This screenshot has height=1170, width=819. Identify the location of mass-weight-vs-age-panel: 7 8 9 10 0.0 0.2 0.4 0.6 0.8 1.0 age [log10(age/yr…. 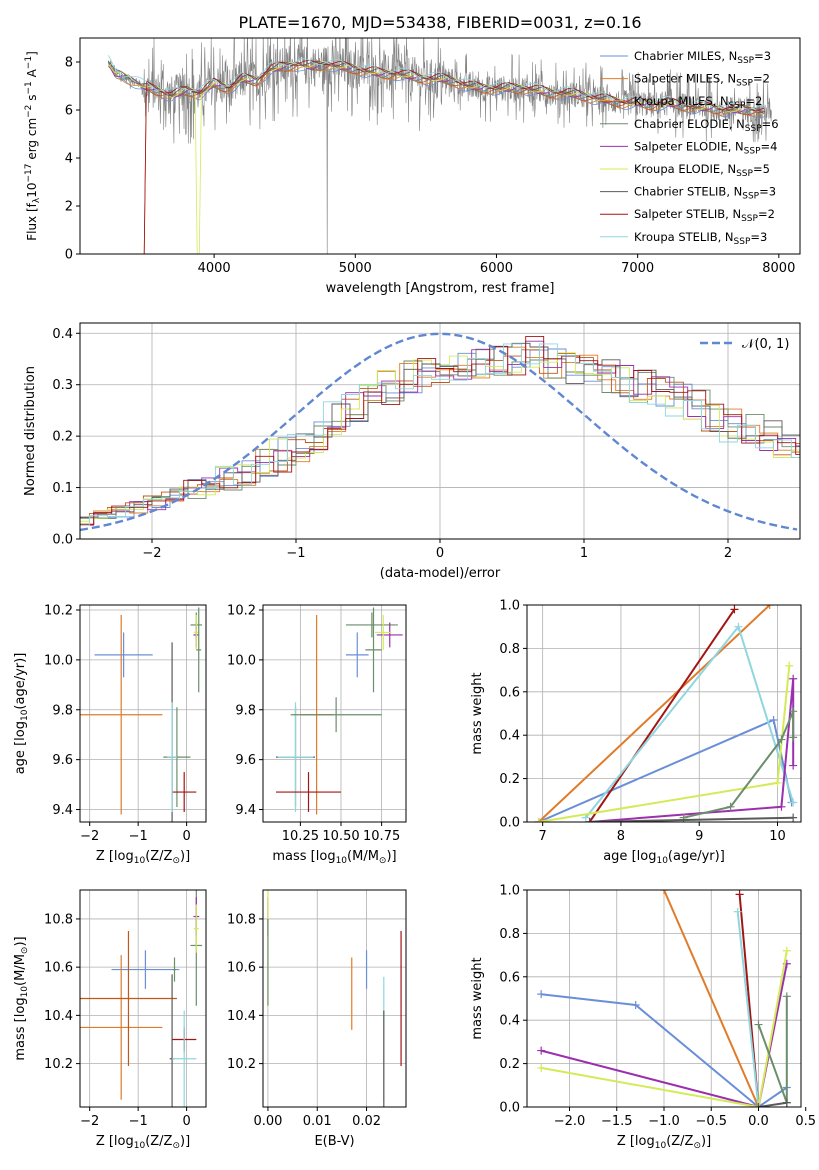
(636, 732).